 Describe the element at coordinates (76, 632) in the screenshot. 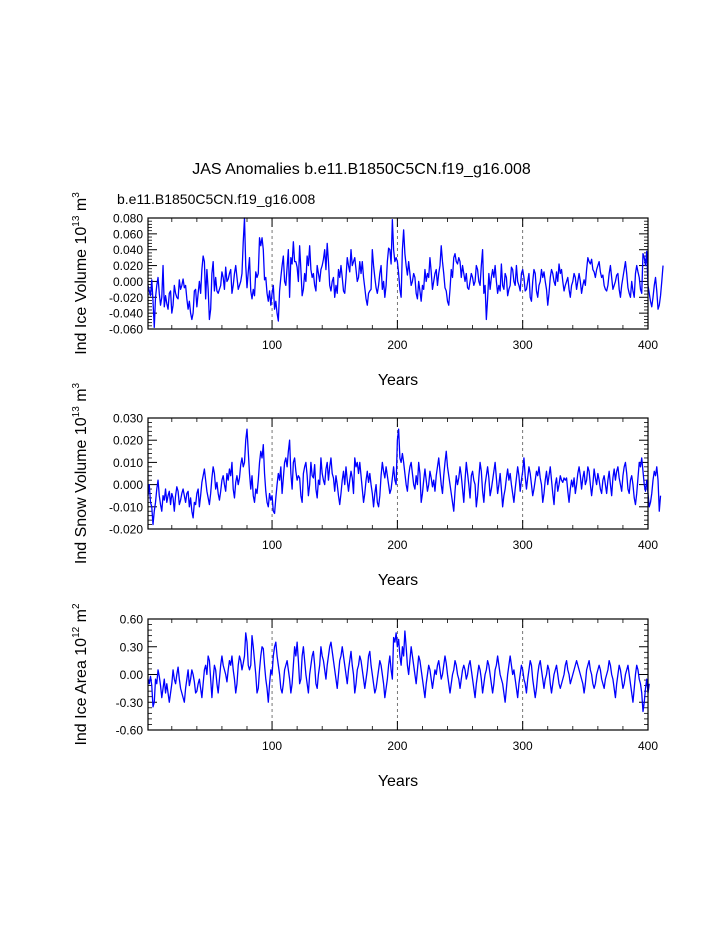

I see `y-axis-title-exponent: 12` at that location.